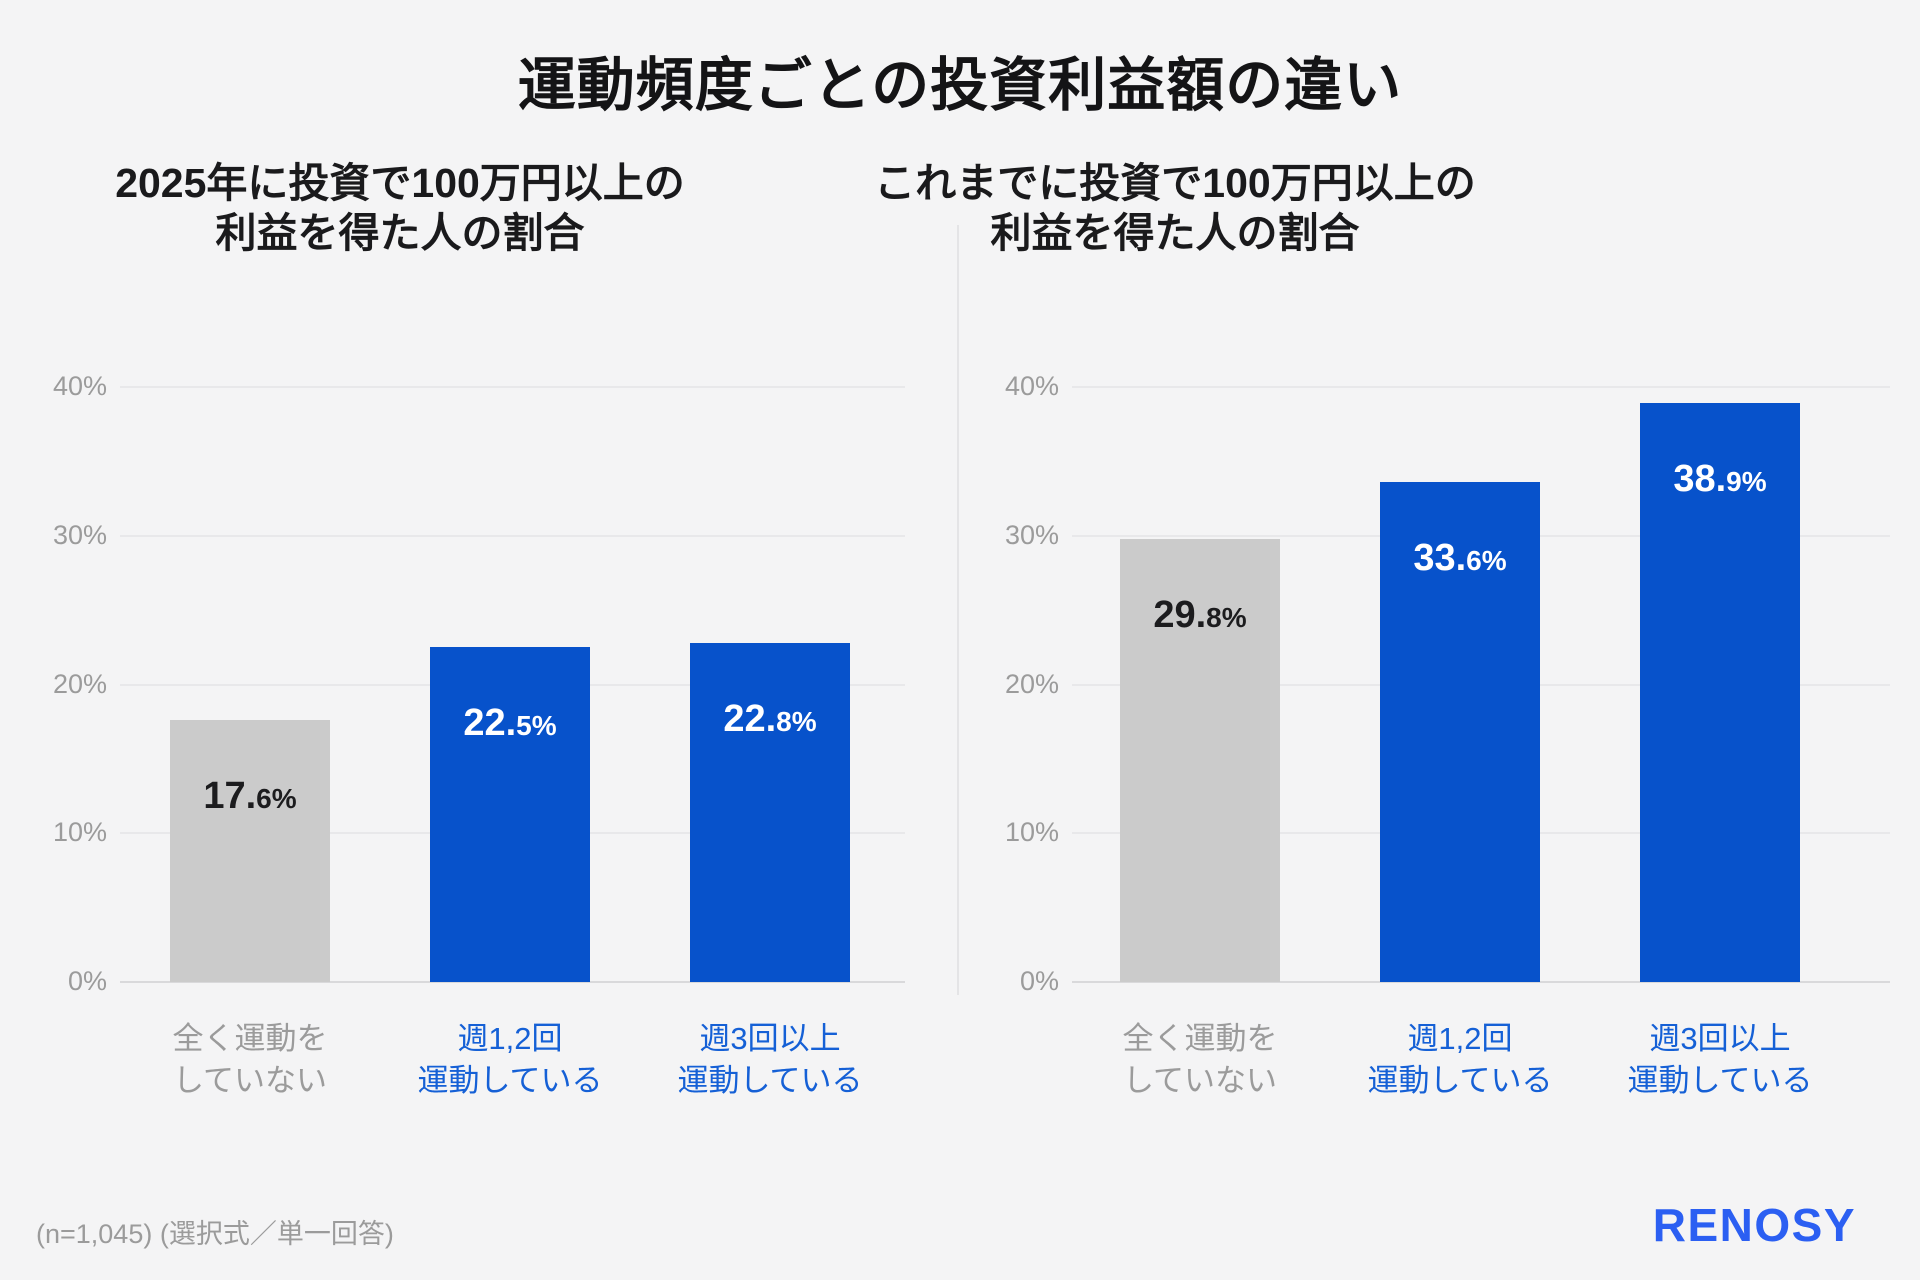 The height and width of the screenshot is (1280, 1920). What do you see at coordinates (400, 233) in the screenshot?
I see `left-chart-title-line2: 利益を得た人の割合` at bounding box center [400, 233].